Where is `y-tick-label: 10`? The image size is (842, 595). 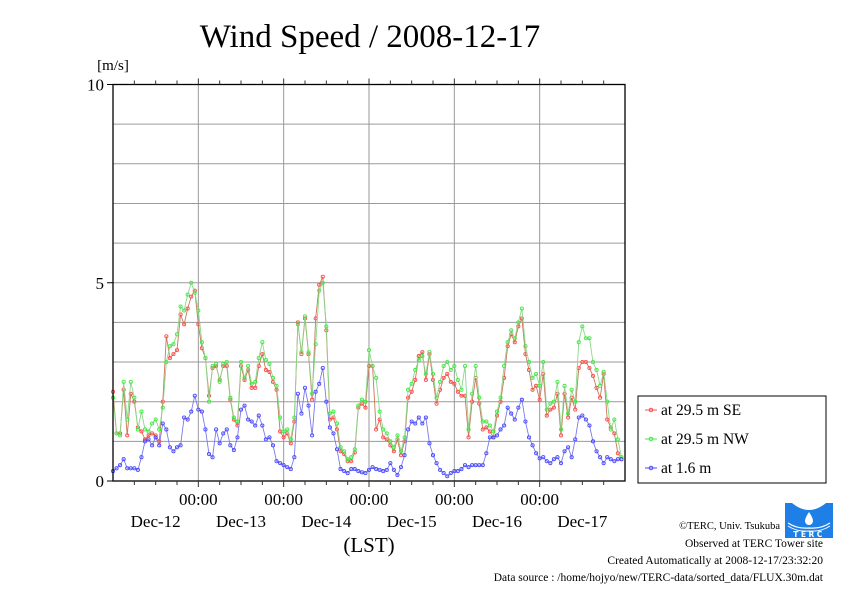 y-tick-label: 10 is located at coordinates (95, 85).